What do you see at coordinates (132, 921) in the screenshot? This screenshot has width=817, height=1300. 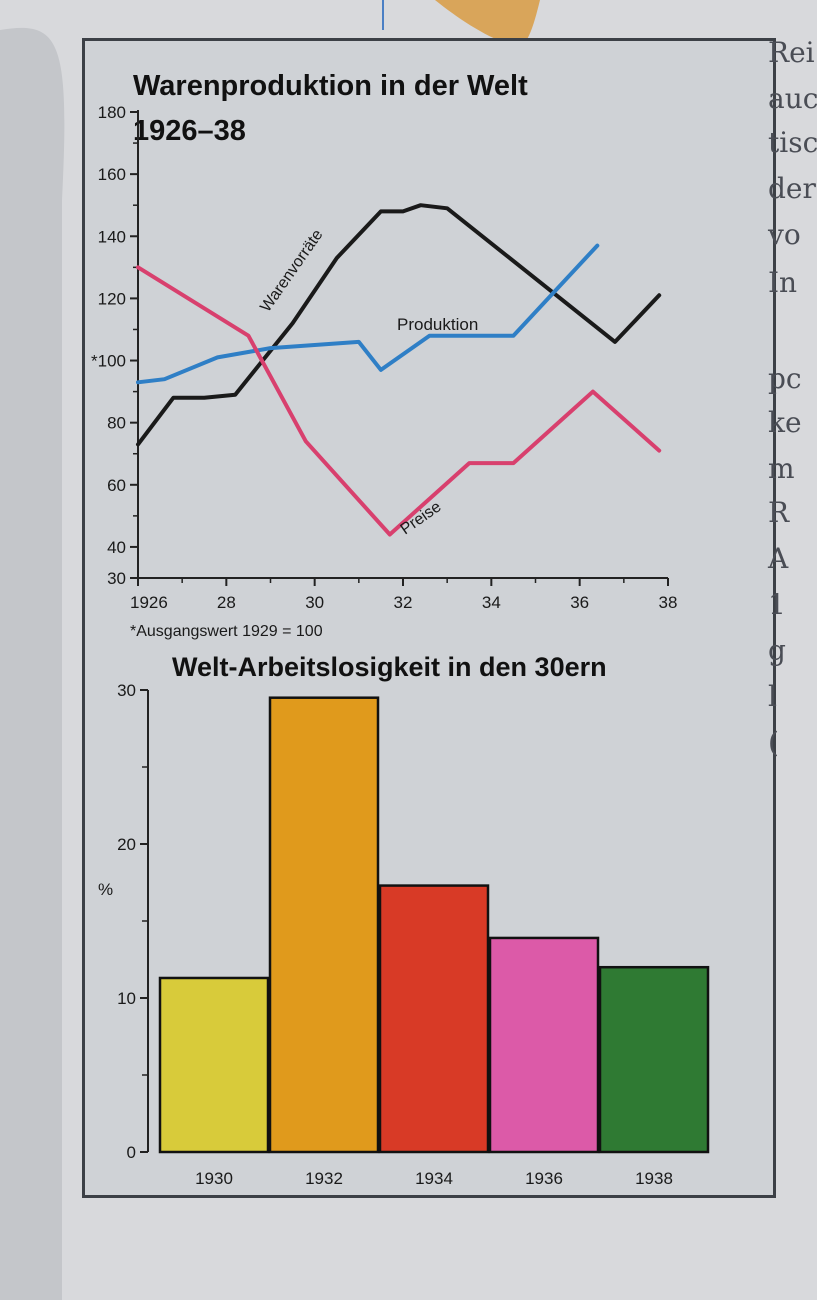 I see `bar-chart-y-ticks: 0 10 20 30` at bounding box center [132, 921].